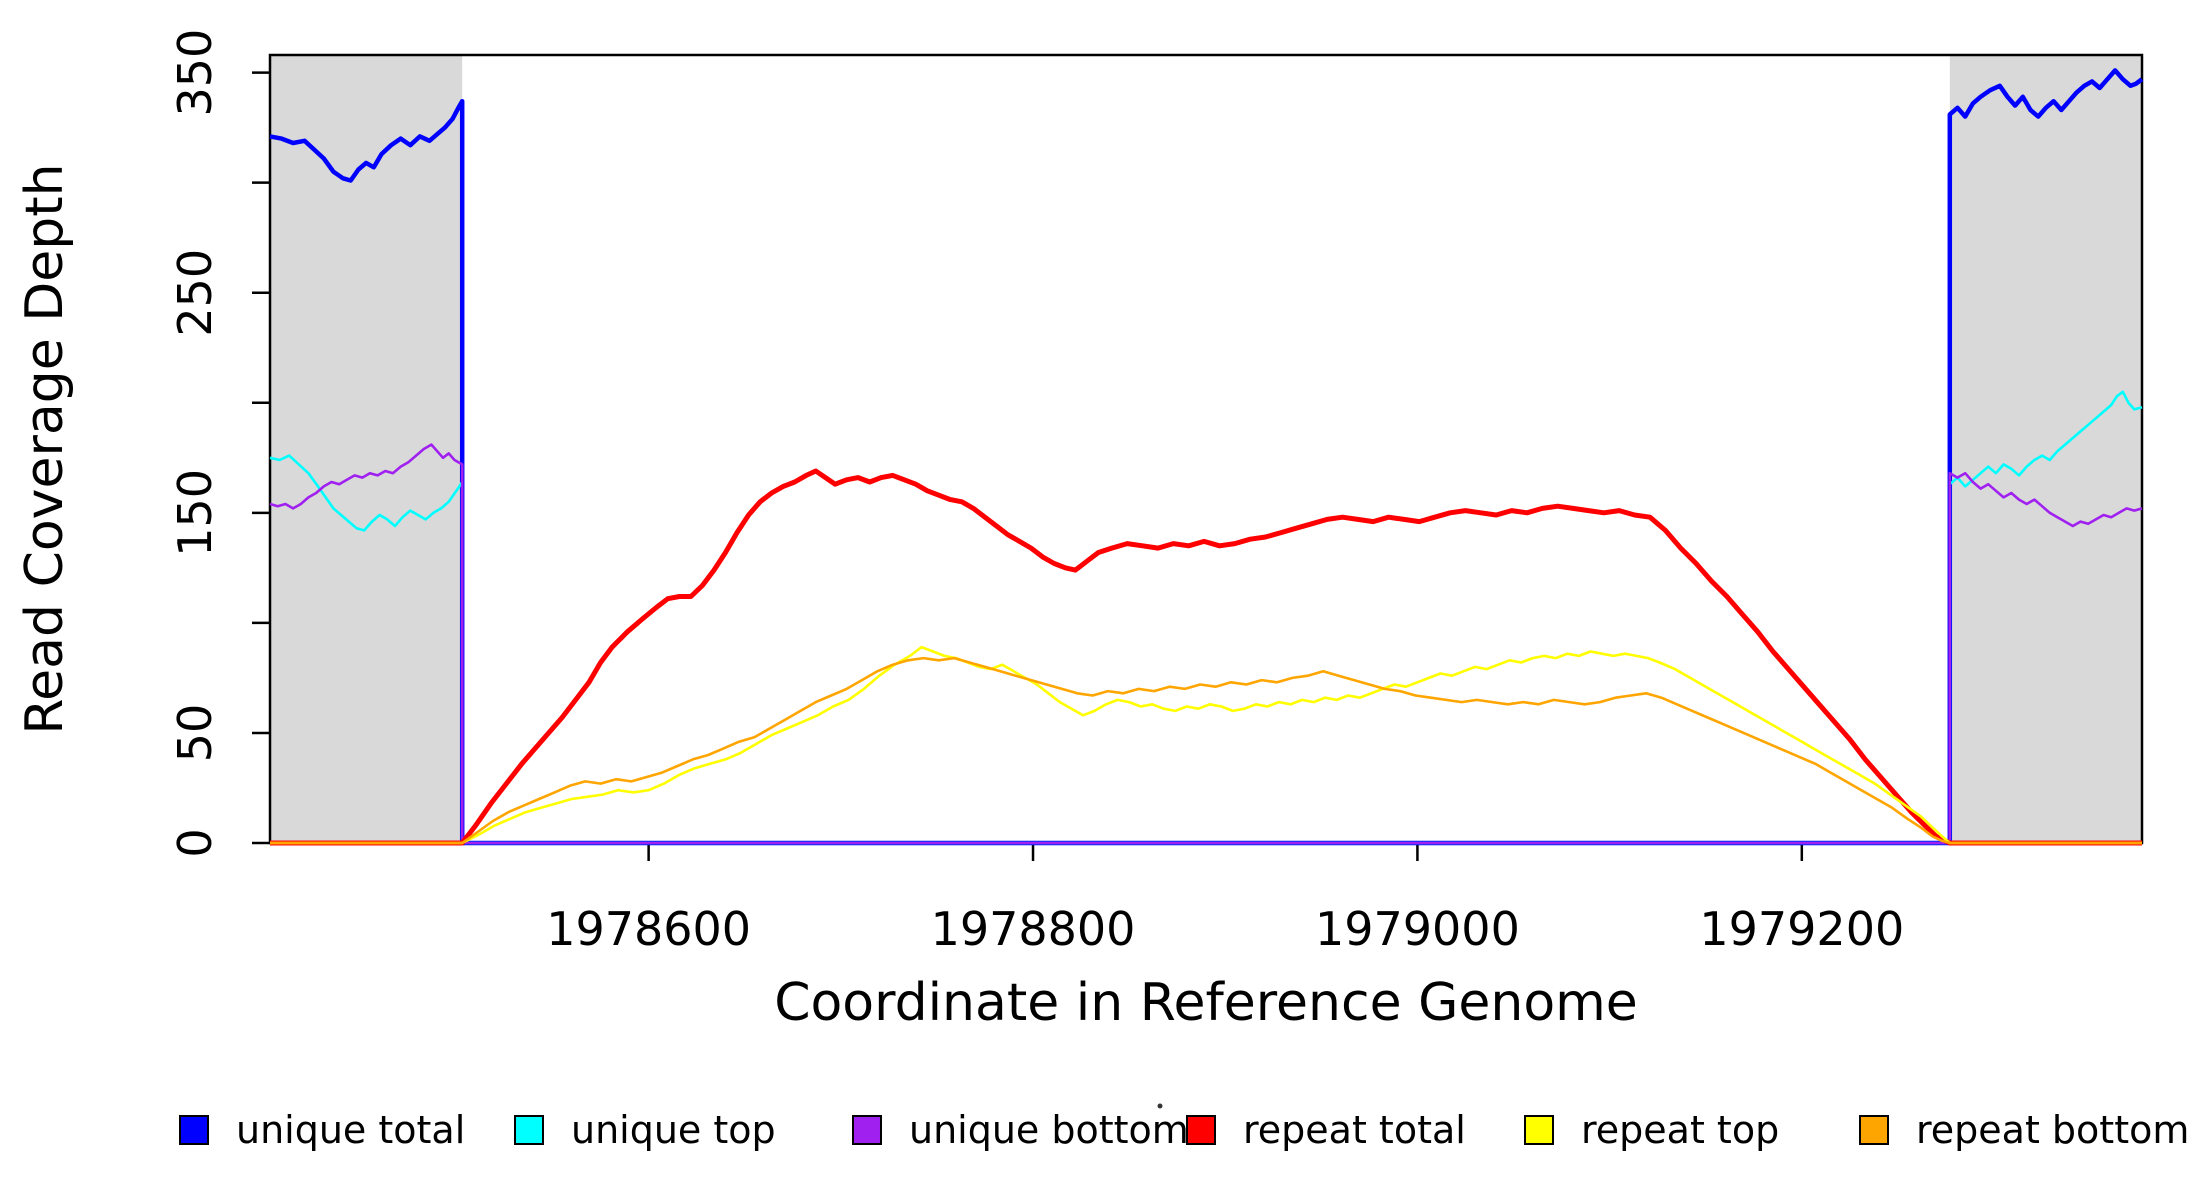  Describe the element at coordinates (350, 1130) in the screenshot. I see `legend-label: unique total` at that location.